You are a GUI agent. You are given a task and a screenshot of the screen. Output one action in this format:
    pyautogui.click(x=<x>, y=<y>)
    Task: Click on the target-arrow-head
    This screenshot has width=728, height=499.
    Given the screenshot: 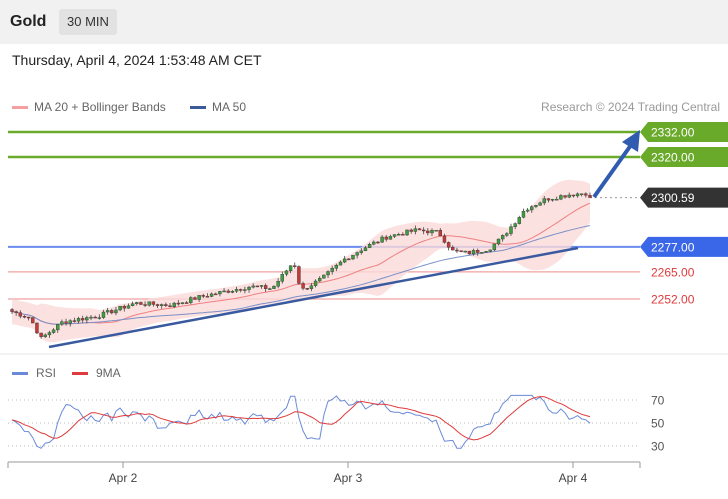 What is the action you would take?
    pyautogui.click(x=631, y=141)
    